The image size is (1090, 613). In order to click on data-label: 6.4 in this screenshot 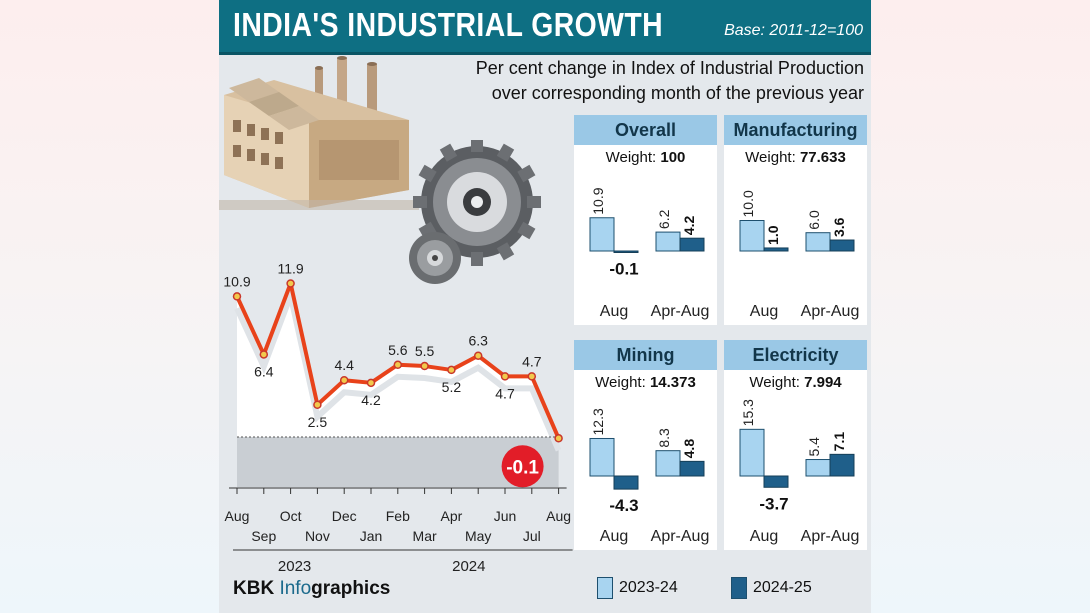, I will do `click(264, 371)`.